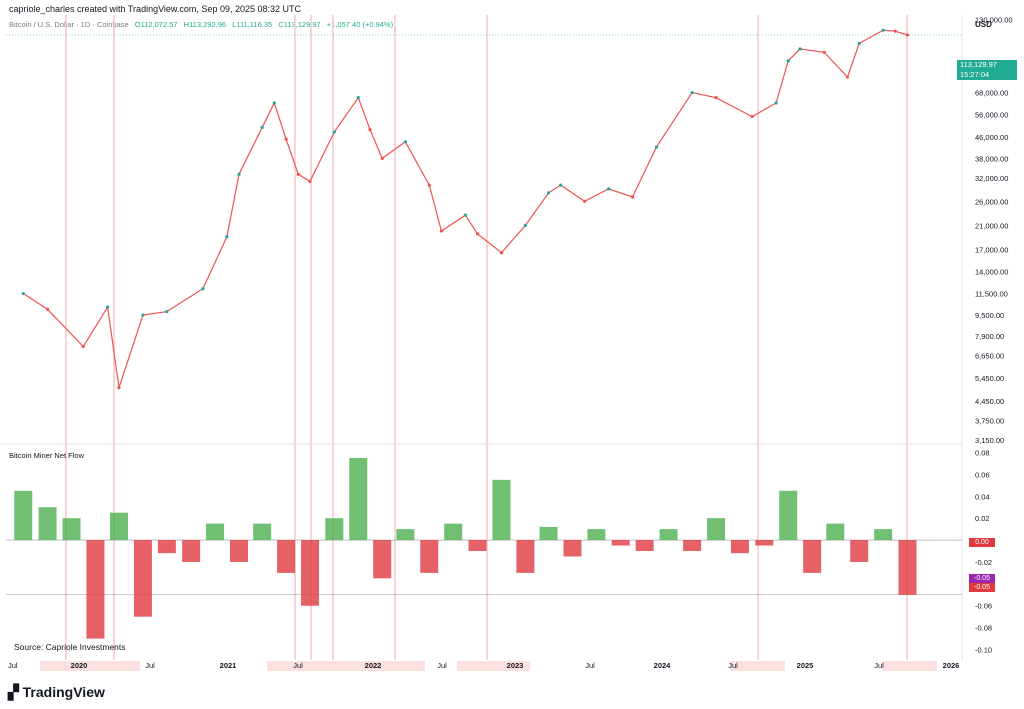 Image resolution: width=1024 pixels, height=709 pixels. Describe the element at coordinates (47, 455) in the screenshot. I see `indicator-title: Bitcoin Miner Net Flow` at that location.